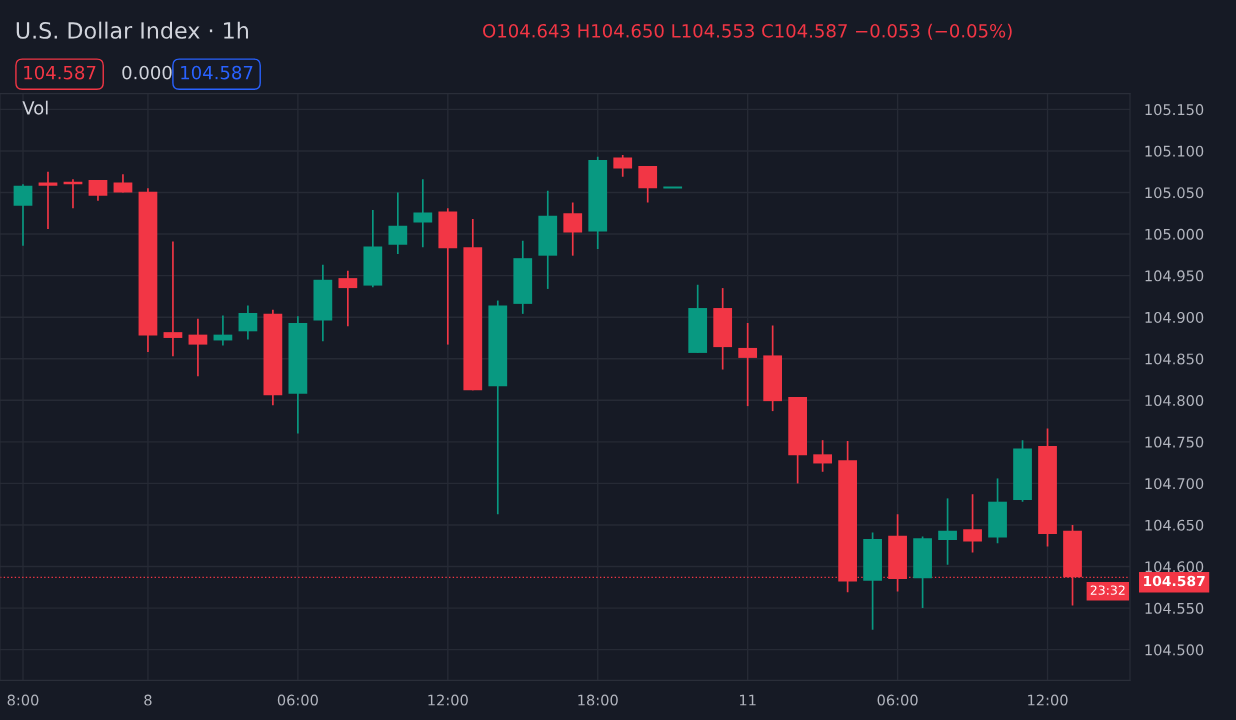  I want to click on x-tick-label: 8, so click(148, 700).